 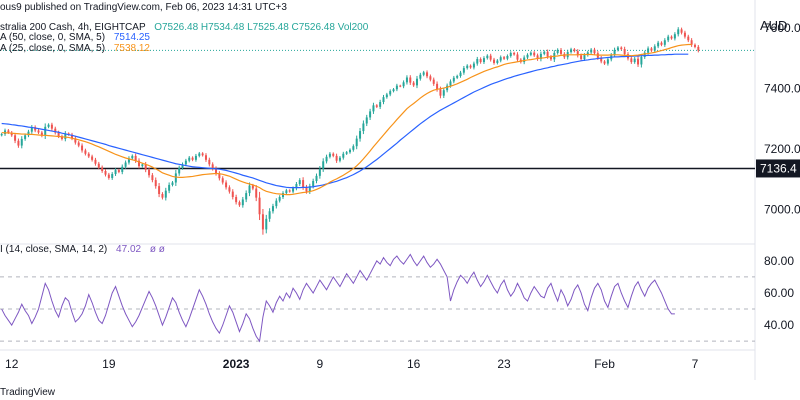 I want to click on rsi-tick-label: 40.00, so click(x=779, y=325).